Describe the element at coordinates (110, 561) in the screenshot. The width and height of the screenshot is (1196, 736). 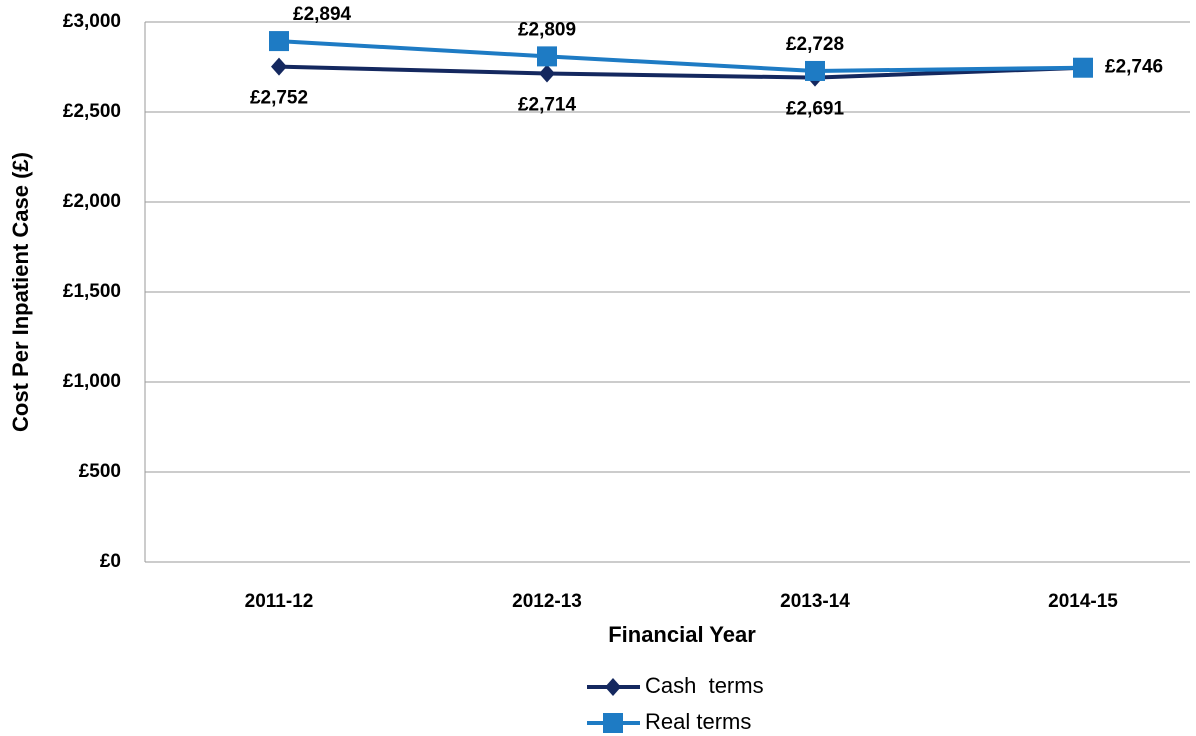
I see `y-tick-label: £0` at that location.